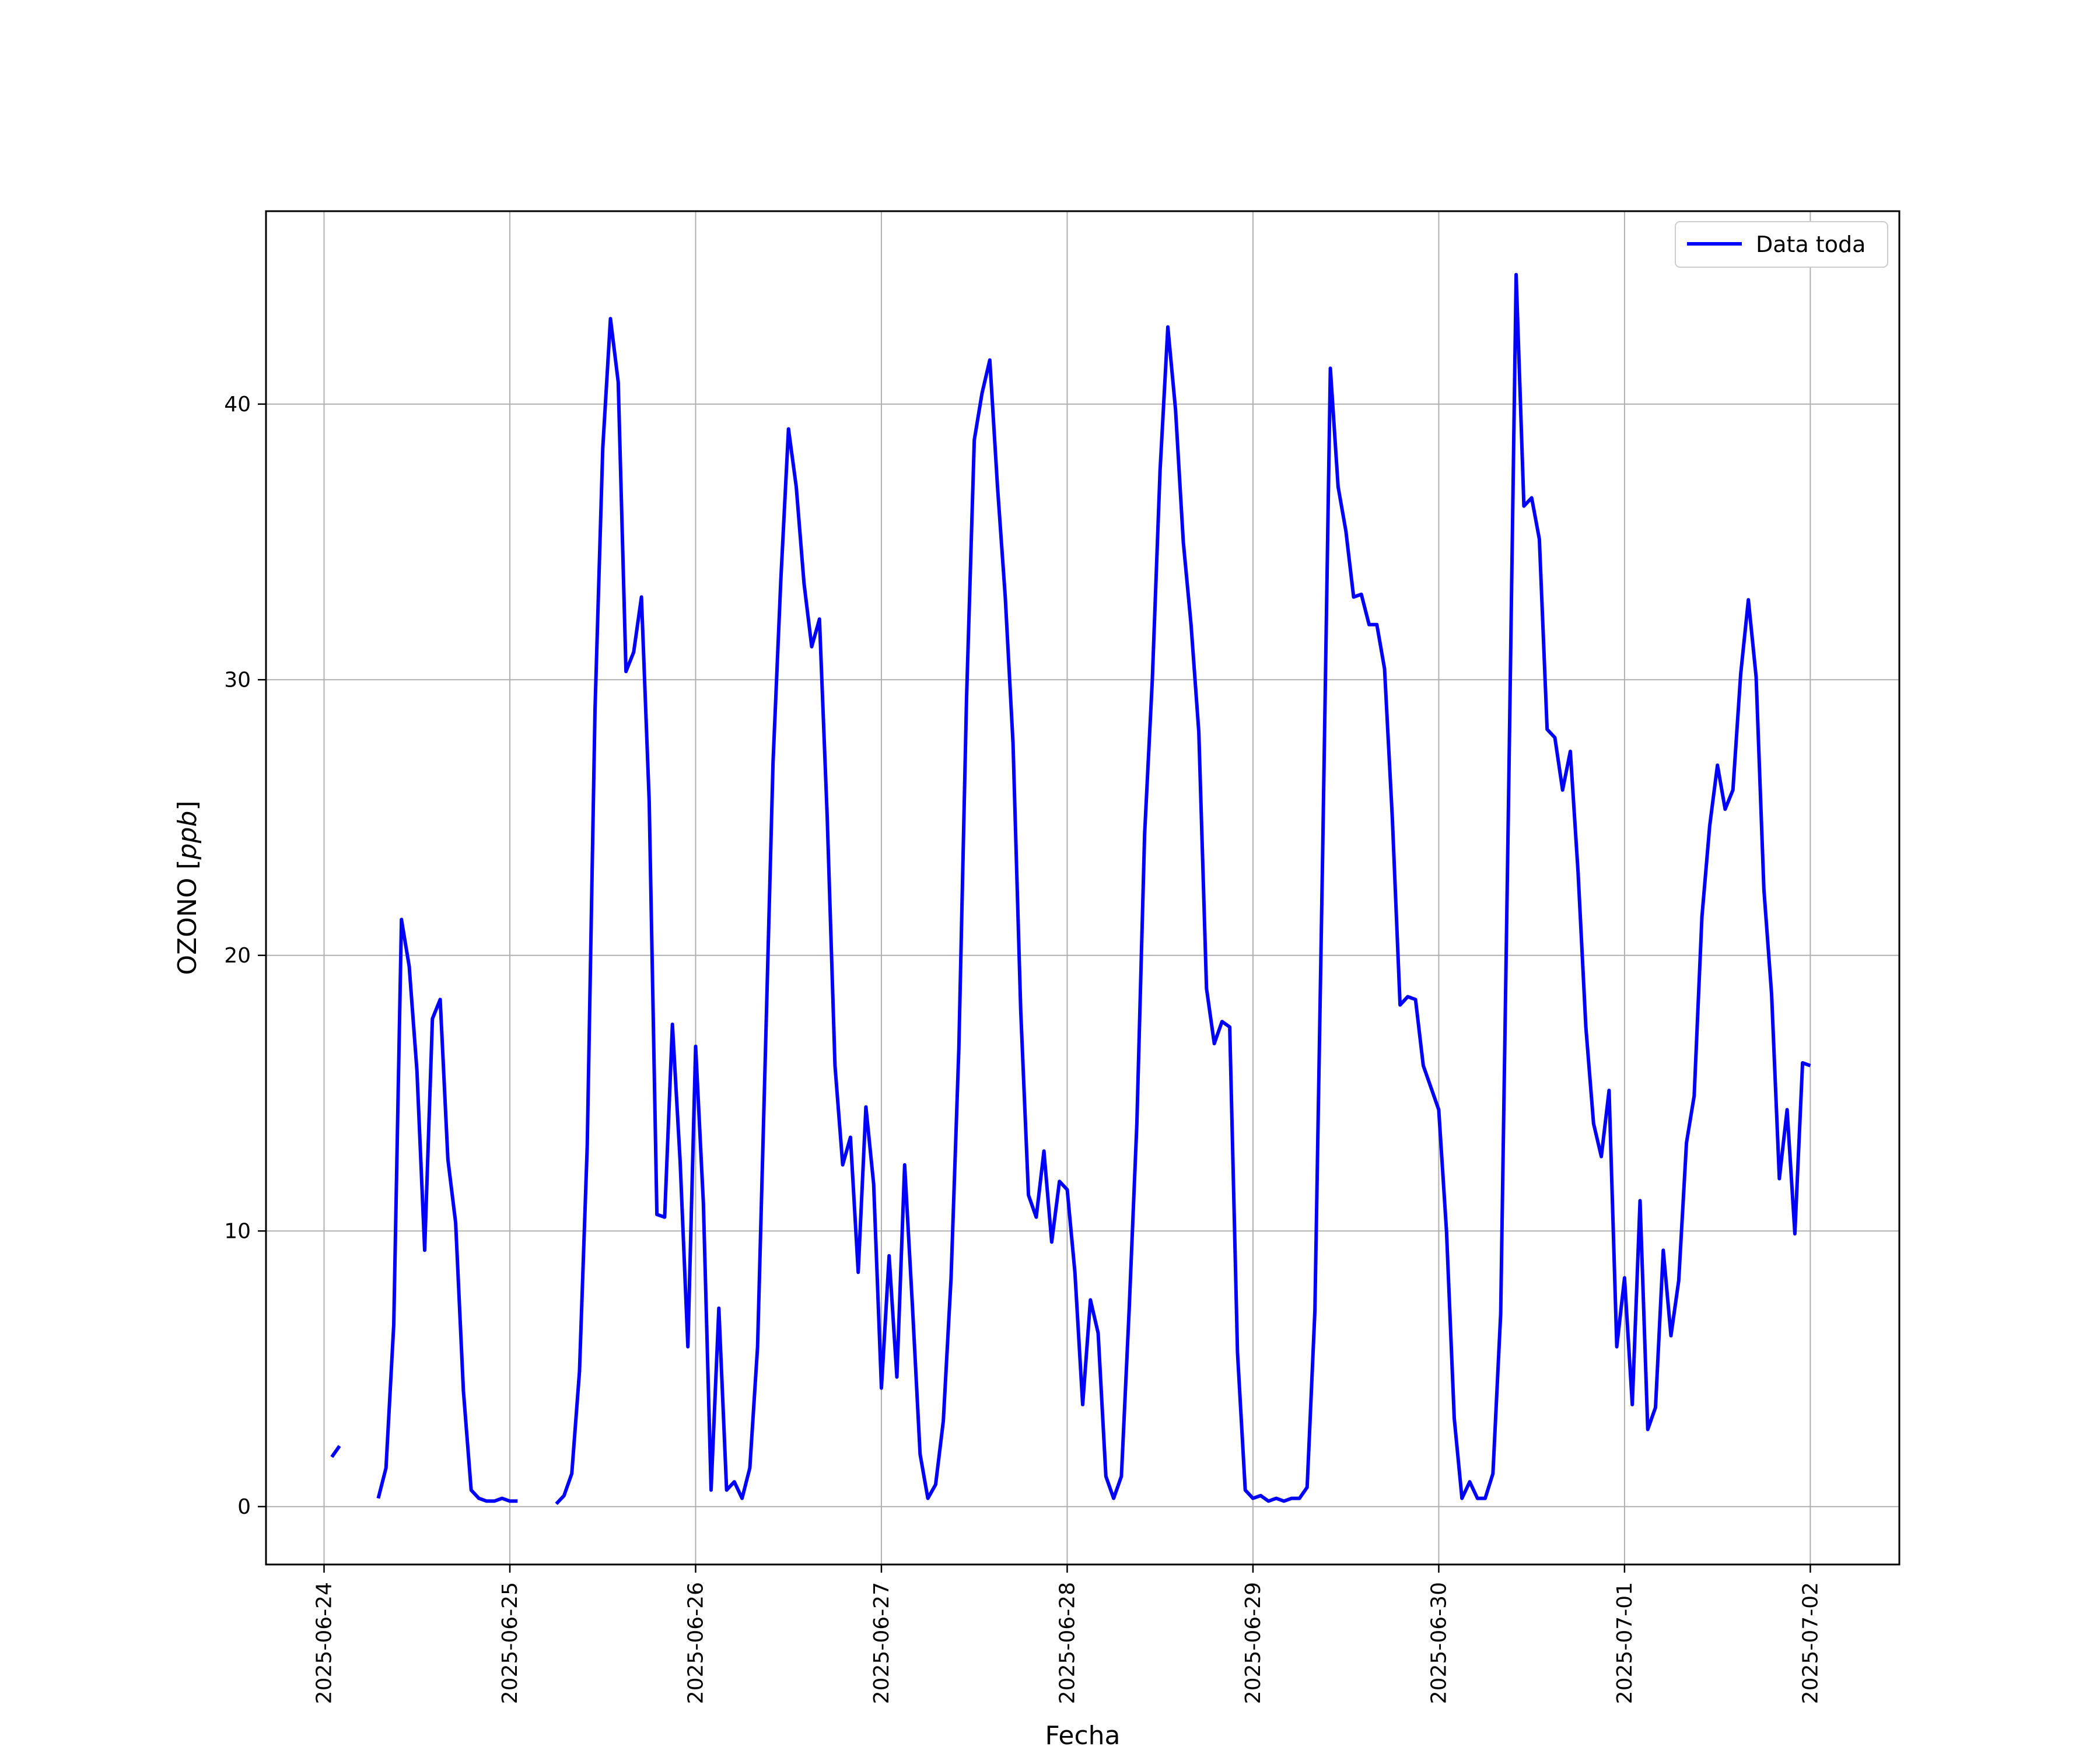 The image size is (2100, 1750). I want to click on y-axis-label: OZONO [ppb], so click(187, 887).